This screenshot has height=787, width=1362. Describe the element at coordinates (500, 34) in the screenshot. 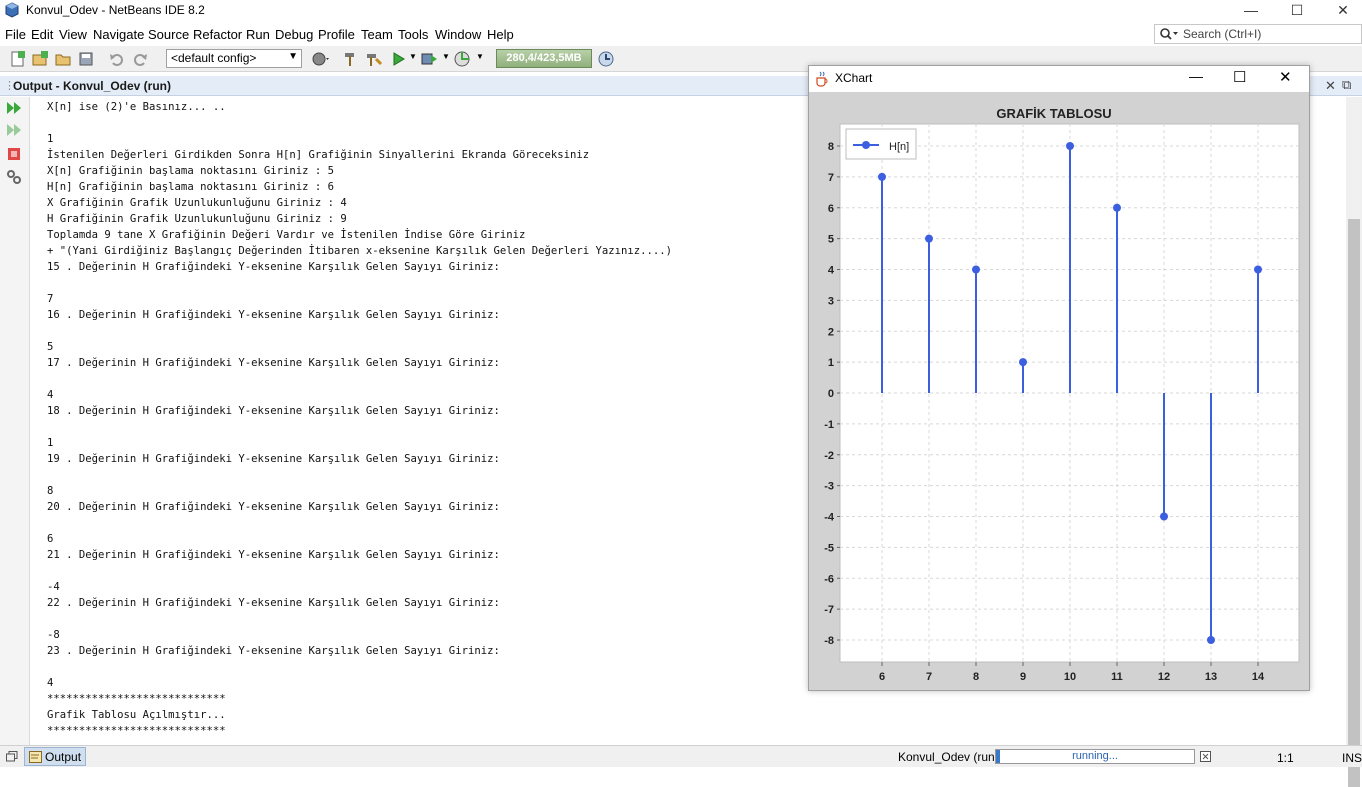

I see `menu-help: Help` at that location.